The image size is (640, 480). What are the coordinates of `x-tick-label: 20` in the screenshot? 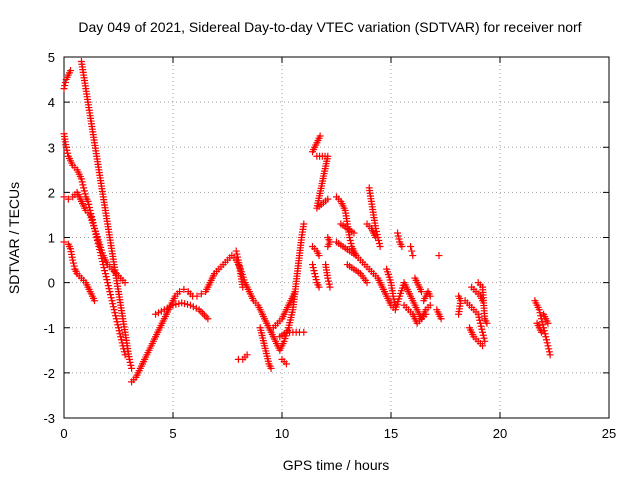 It's located at (500, 433).